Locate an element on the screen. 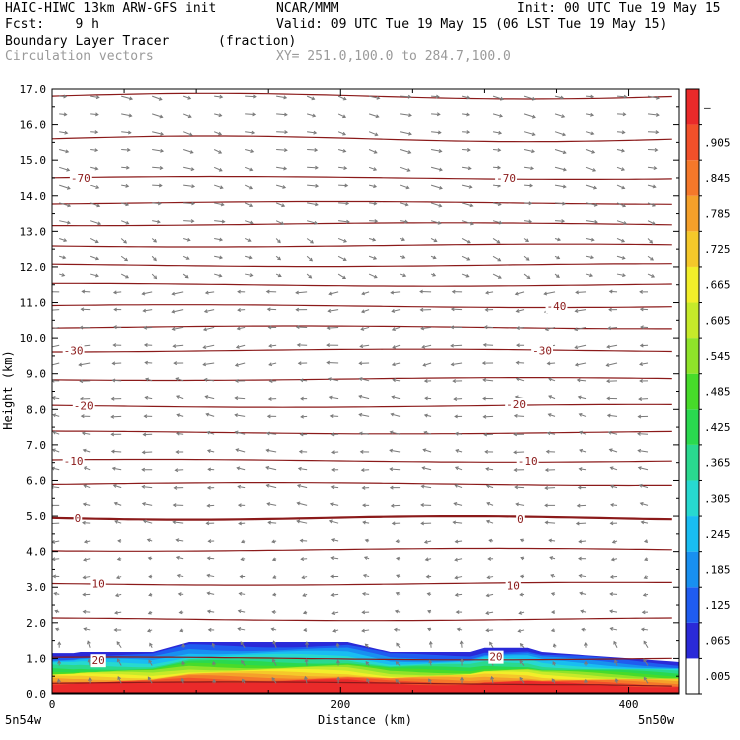  x-end-location: 5n50w is located at coordinates (656, 720).